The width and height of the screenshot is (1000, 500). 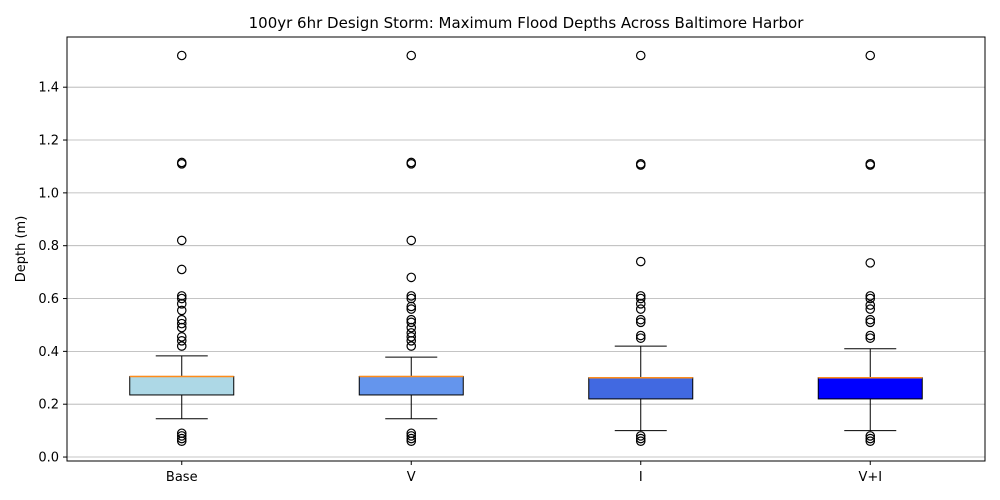 I want to click on y-tick-label: 0.0, so click(x=48, y=458).